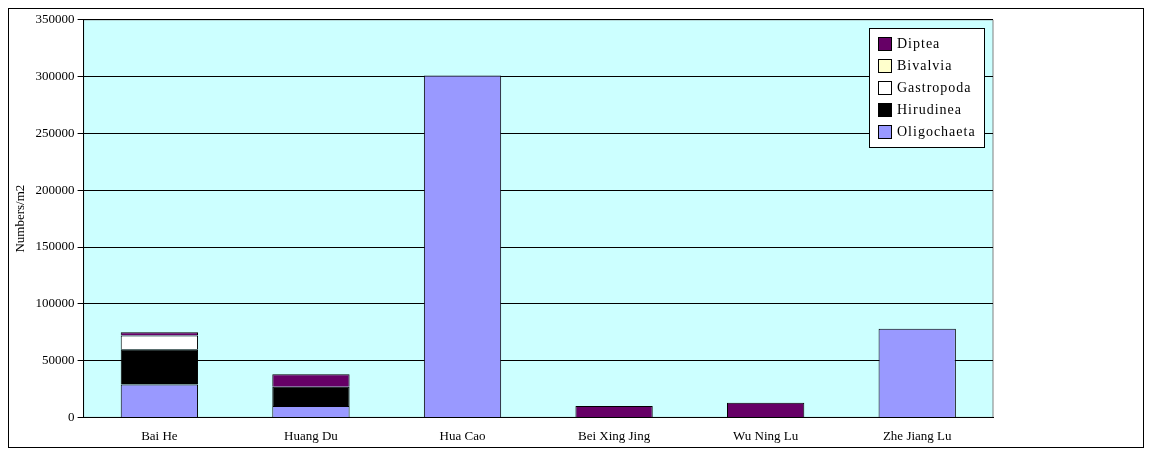 The image size is (1152, 457). What do you see at coordinates (20, 218) in the screenshot?
I see `y-axis-title: Numbers/m2` at bounding box center [20, 218].